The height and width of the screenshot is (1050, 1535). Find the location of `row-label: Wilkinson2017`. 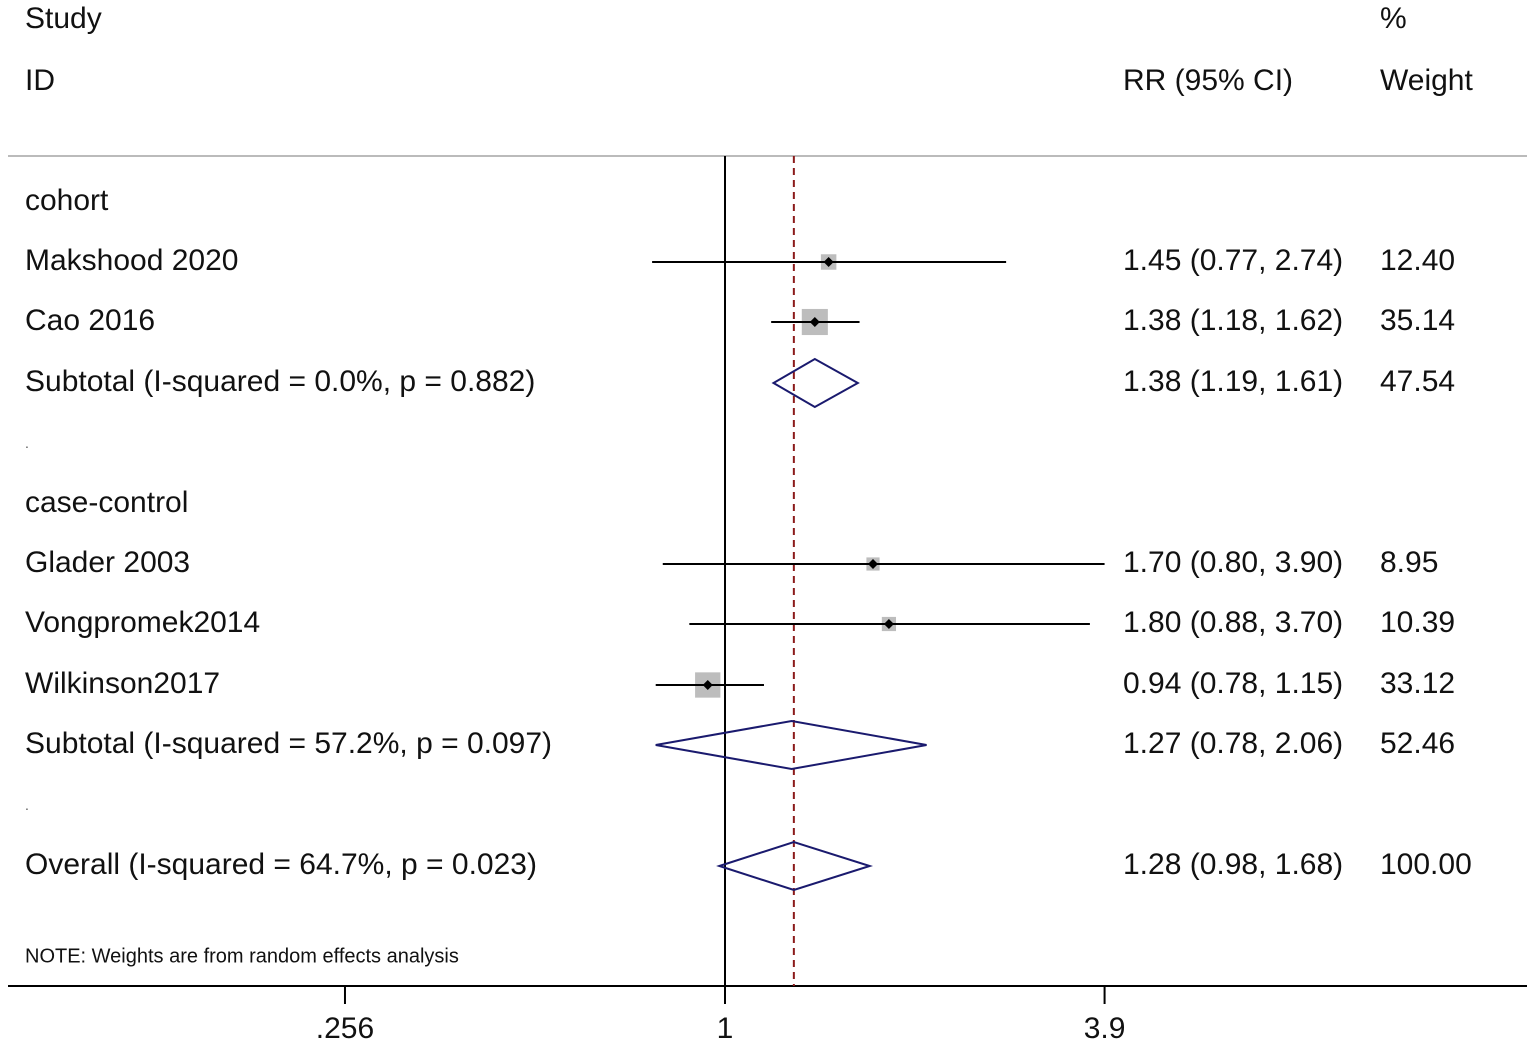

row-label: Wilkinson2017 is located at coordinates (122, 683).